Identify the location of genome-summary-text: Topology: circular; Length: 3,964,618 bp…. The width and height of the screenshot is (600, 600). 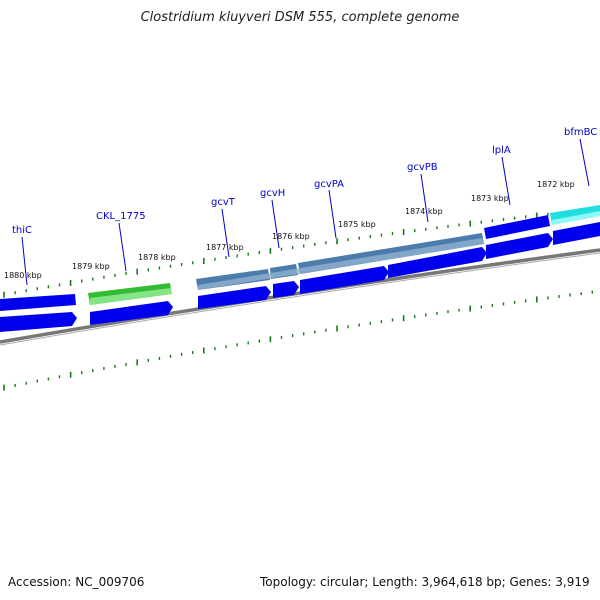
(425, 582).